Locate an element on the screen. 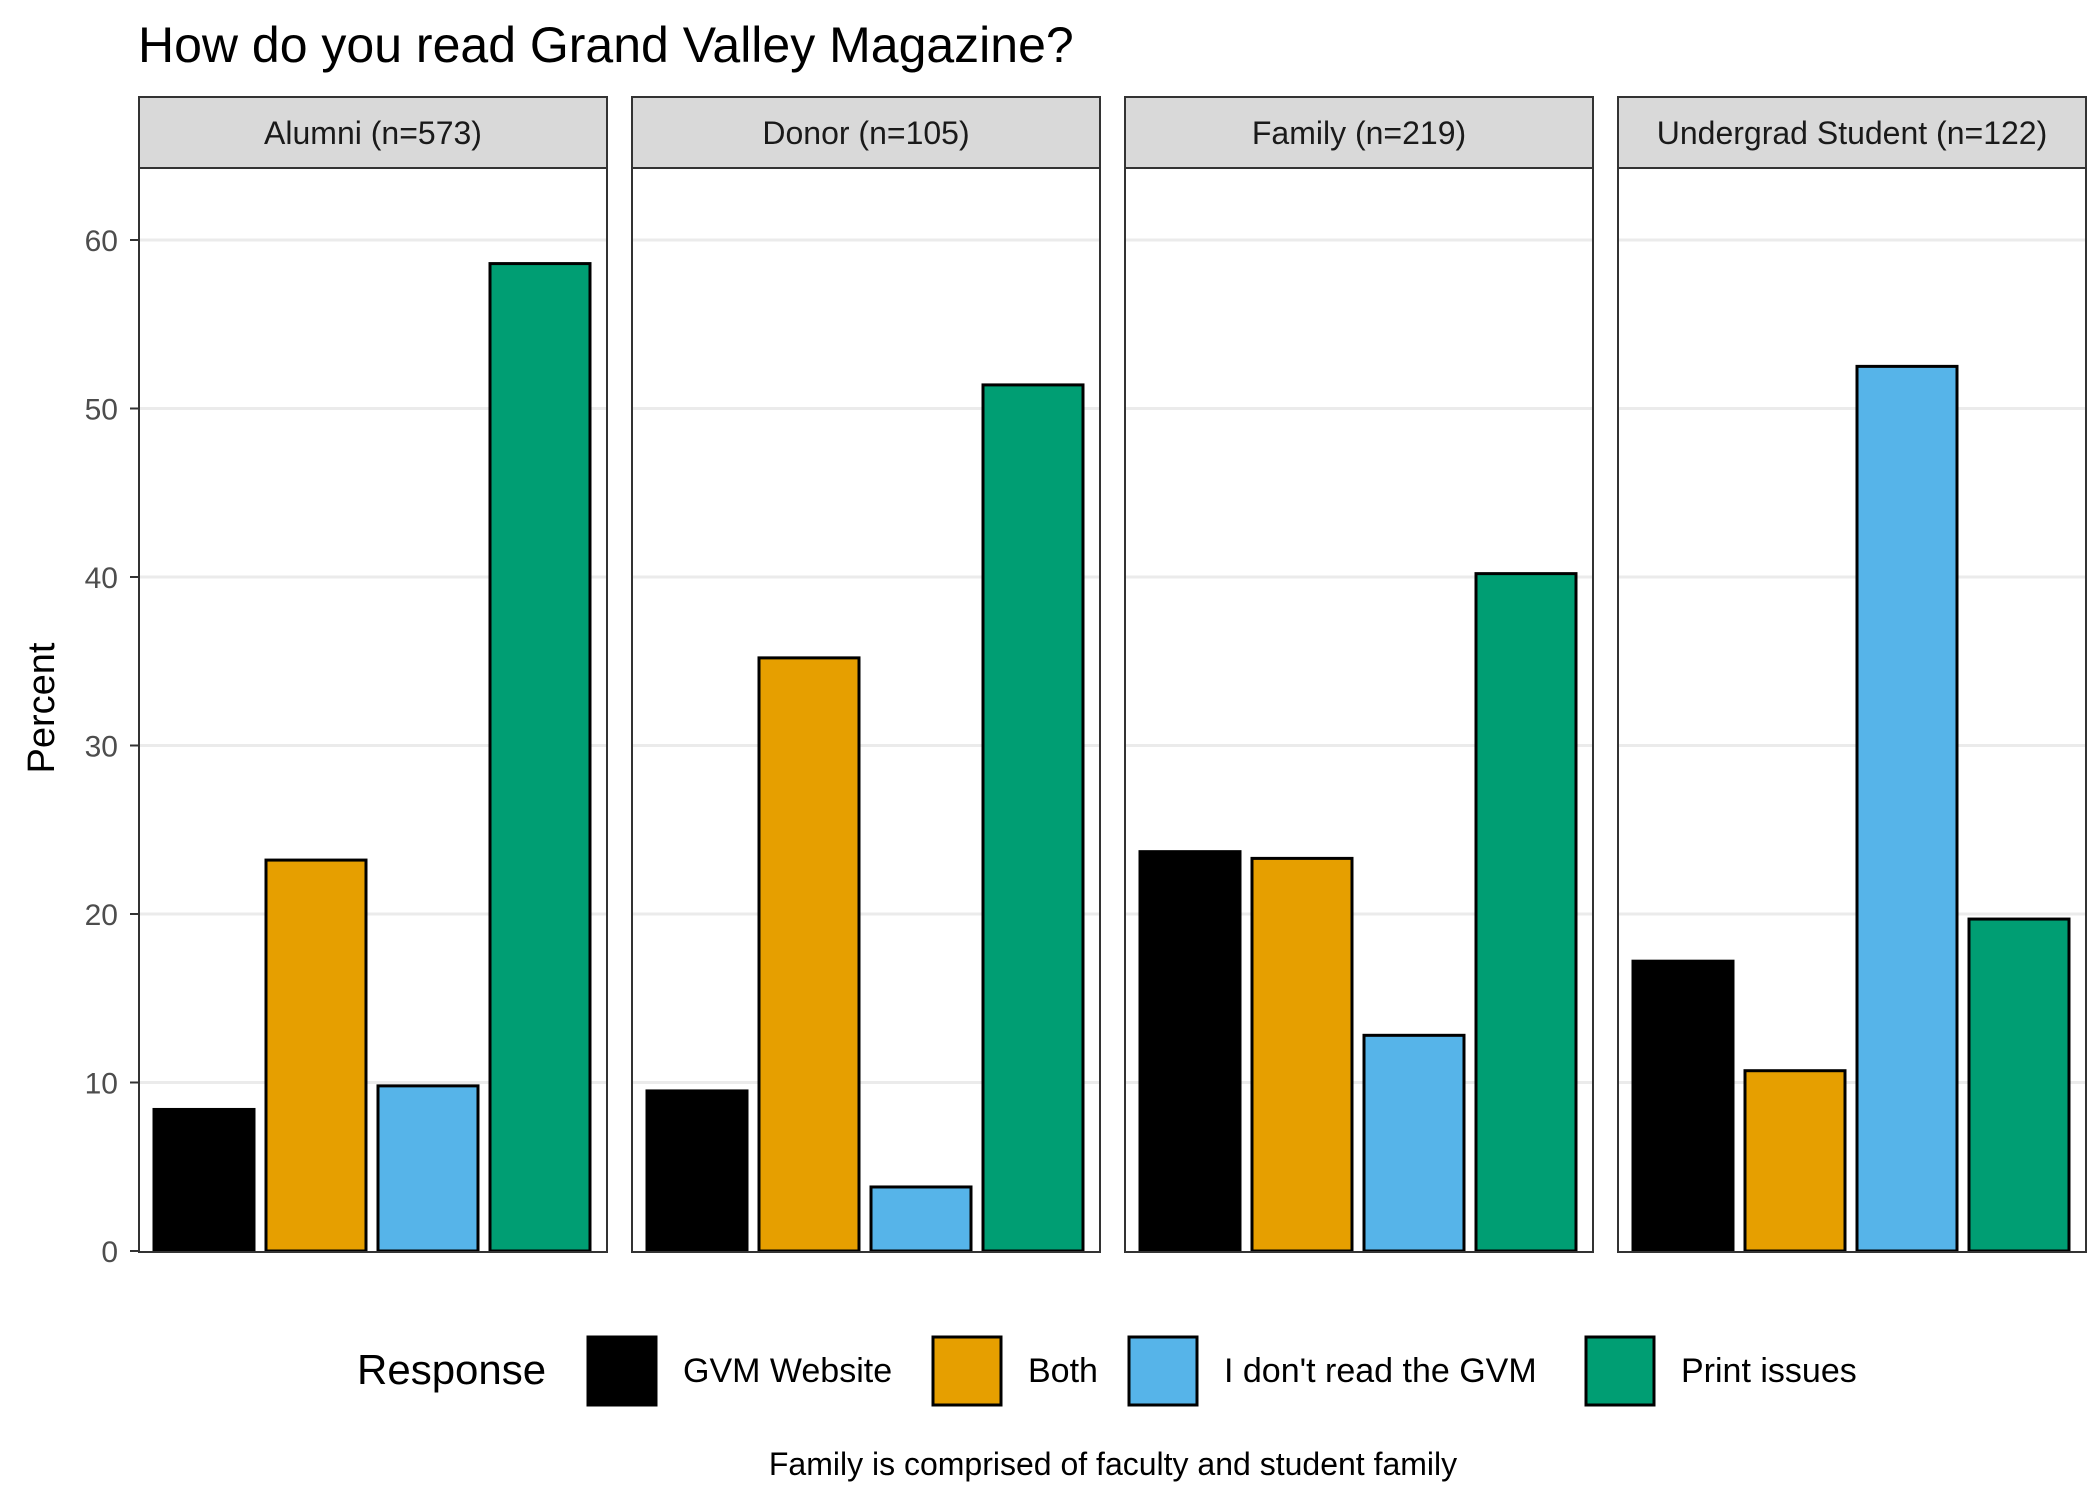  chart-title: How do you read Grand Valley Magazine? is located at coordinates (606, 45).